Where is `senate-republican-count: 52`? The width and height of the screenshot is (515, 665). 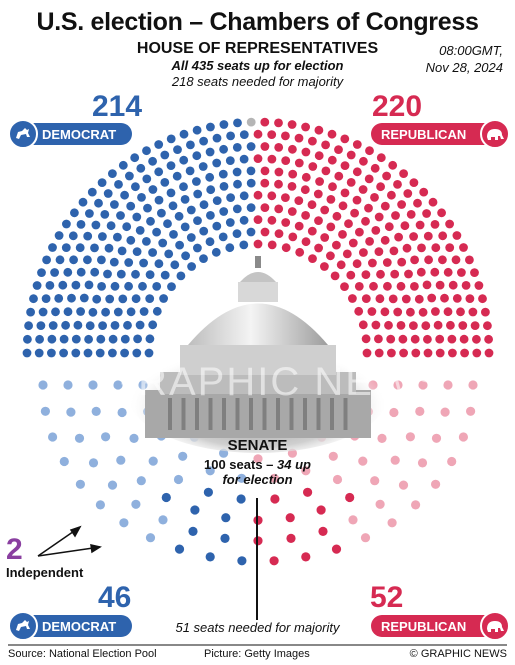 senate-republican-count: 52 is located at coordinates (387, 597).